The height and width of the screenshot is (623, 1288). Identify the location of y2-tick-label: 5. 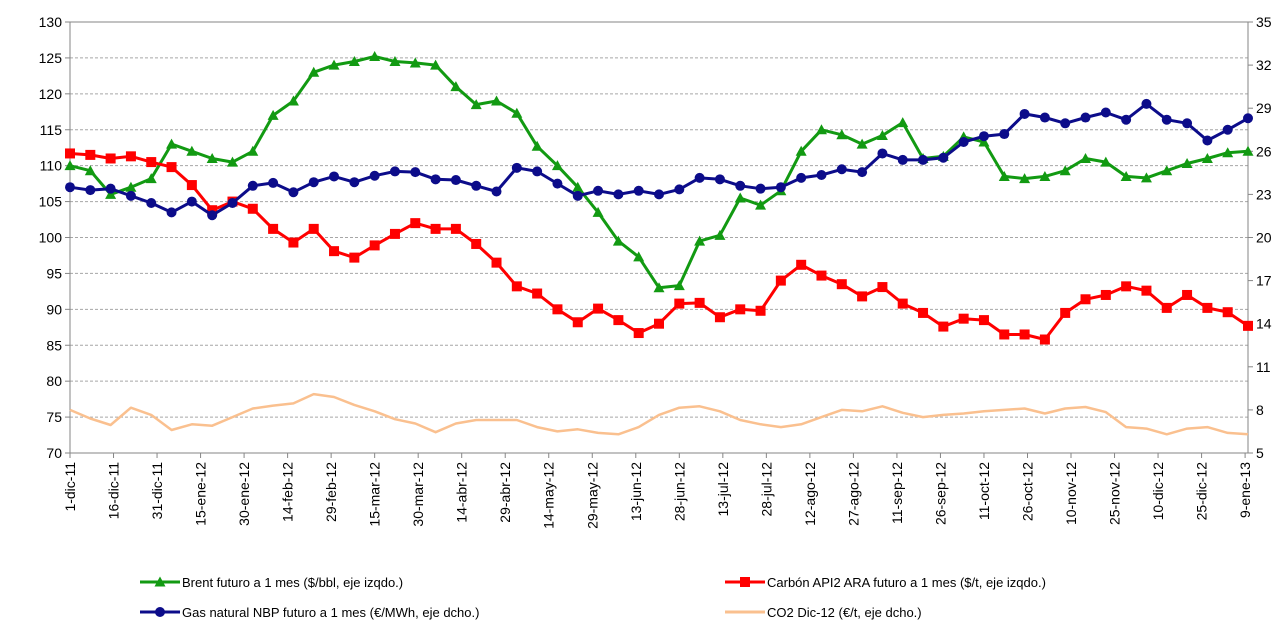
(1260, 453).